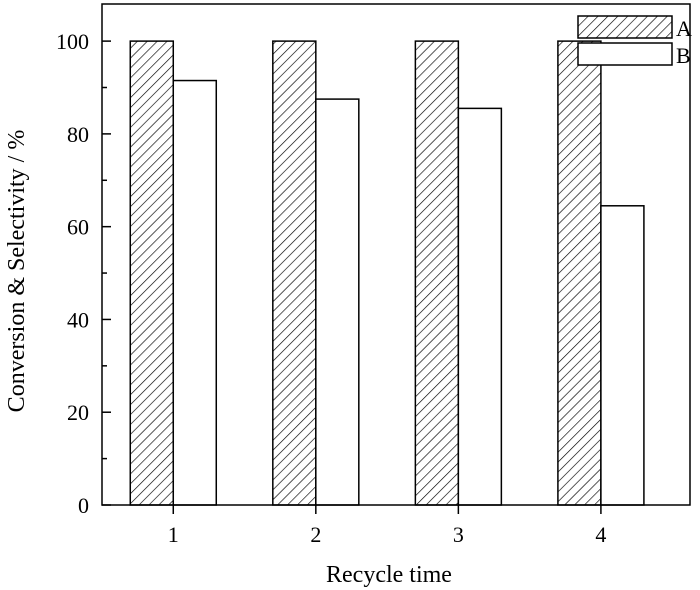  Describe the element at coordinates (625, 27) in the screenshot. I see `legend-swatch-A` at that location.